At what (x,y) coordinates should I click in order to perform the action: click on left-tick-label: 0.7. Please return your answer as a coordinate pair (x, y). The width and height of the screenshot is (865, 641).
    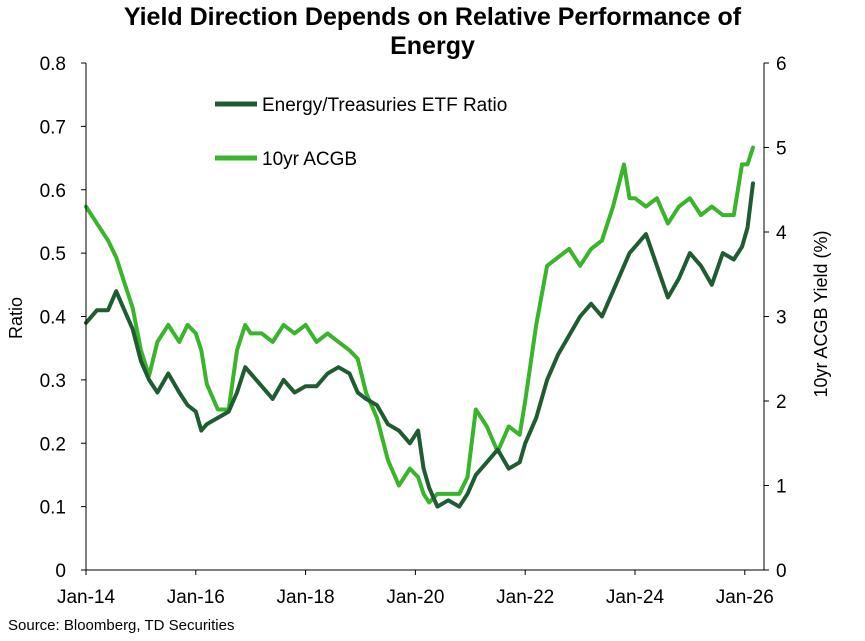
    Looking at the image, I should click on (53, 127).